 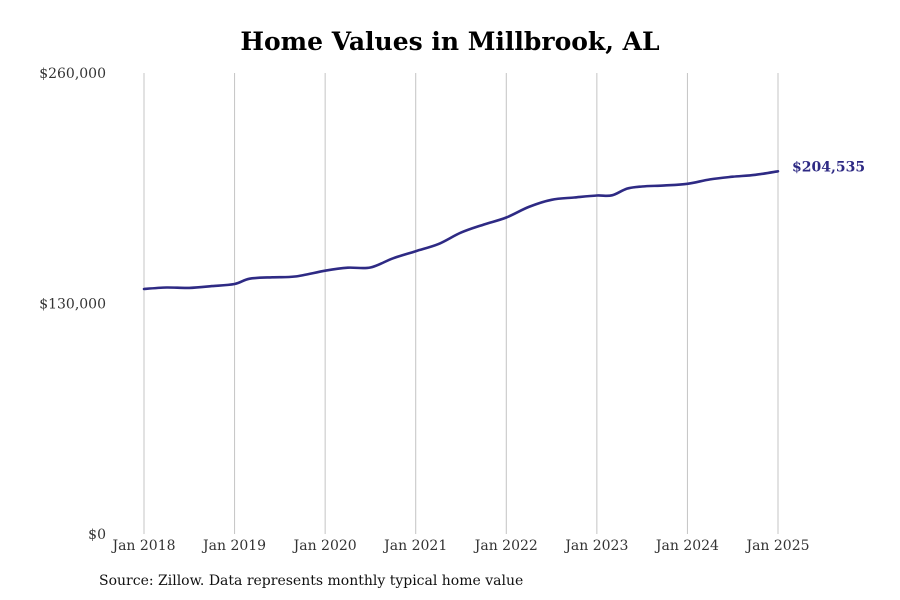 I want to click on x-tick-label: Jan 2022, so click(x=505, y=546).